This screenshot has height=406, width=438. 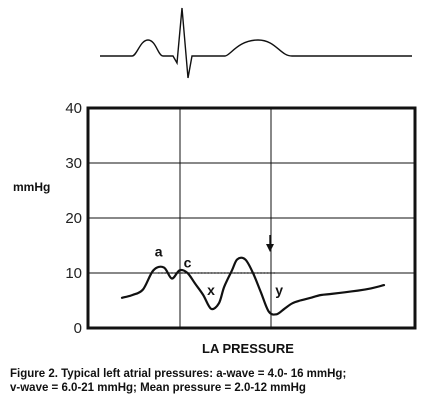 I want to click on y-tick-label: 30, so click(x=73, y=163).